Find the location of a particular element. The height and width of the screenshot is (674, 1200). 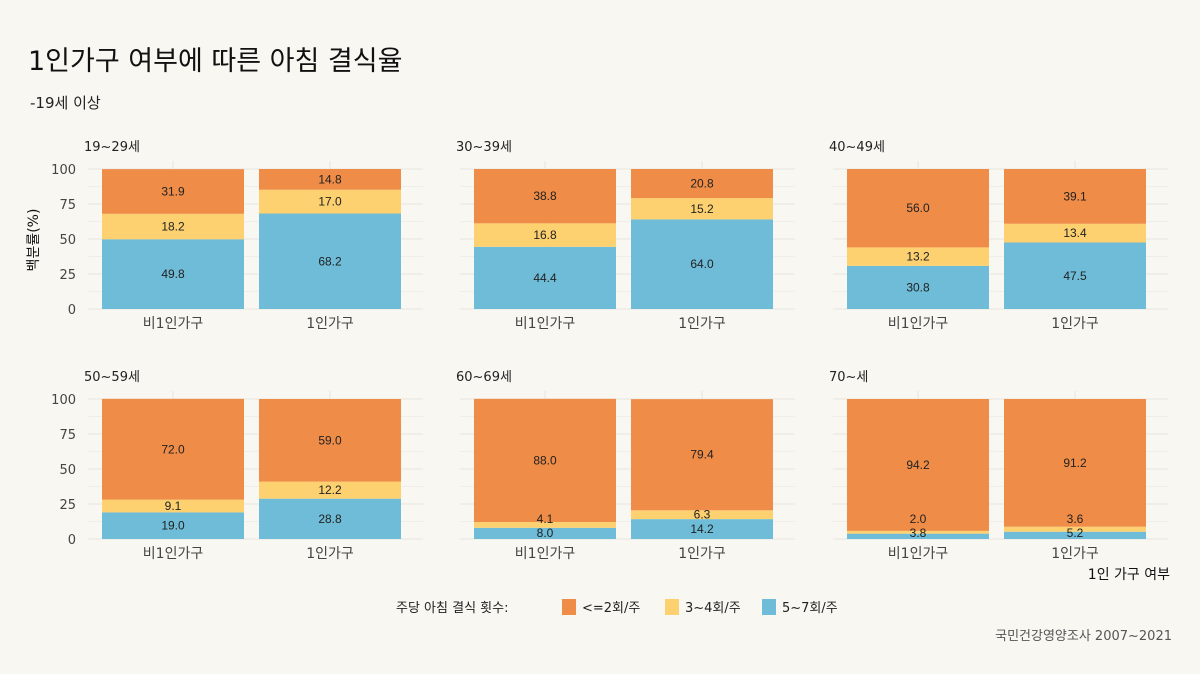

data-label: 79.4 is located at coordinates (702, 455).